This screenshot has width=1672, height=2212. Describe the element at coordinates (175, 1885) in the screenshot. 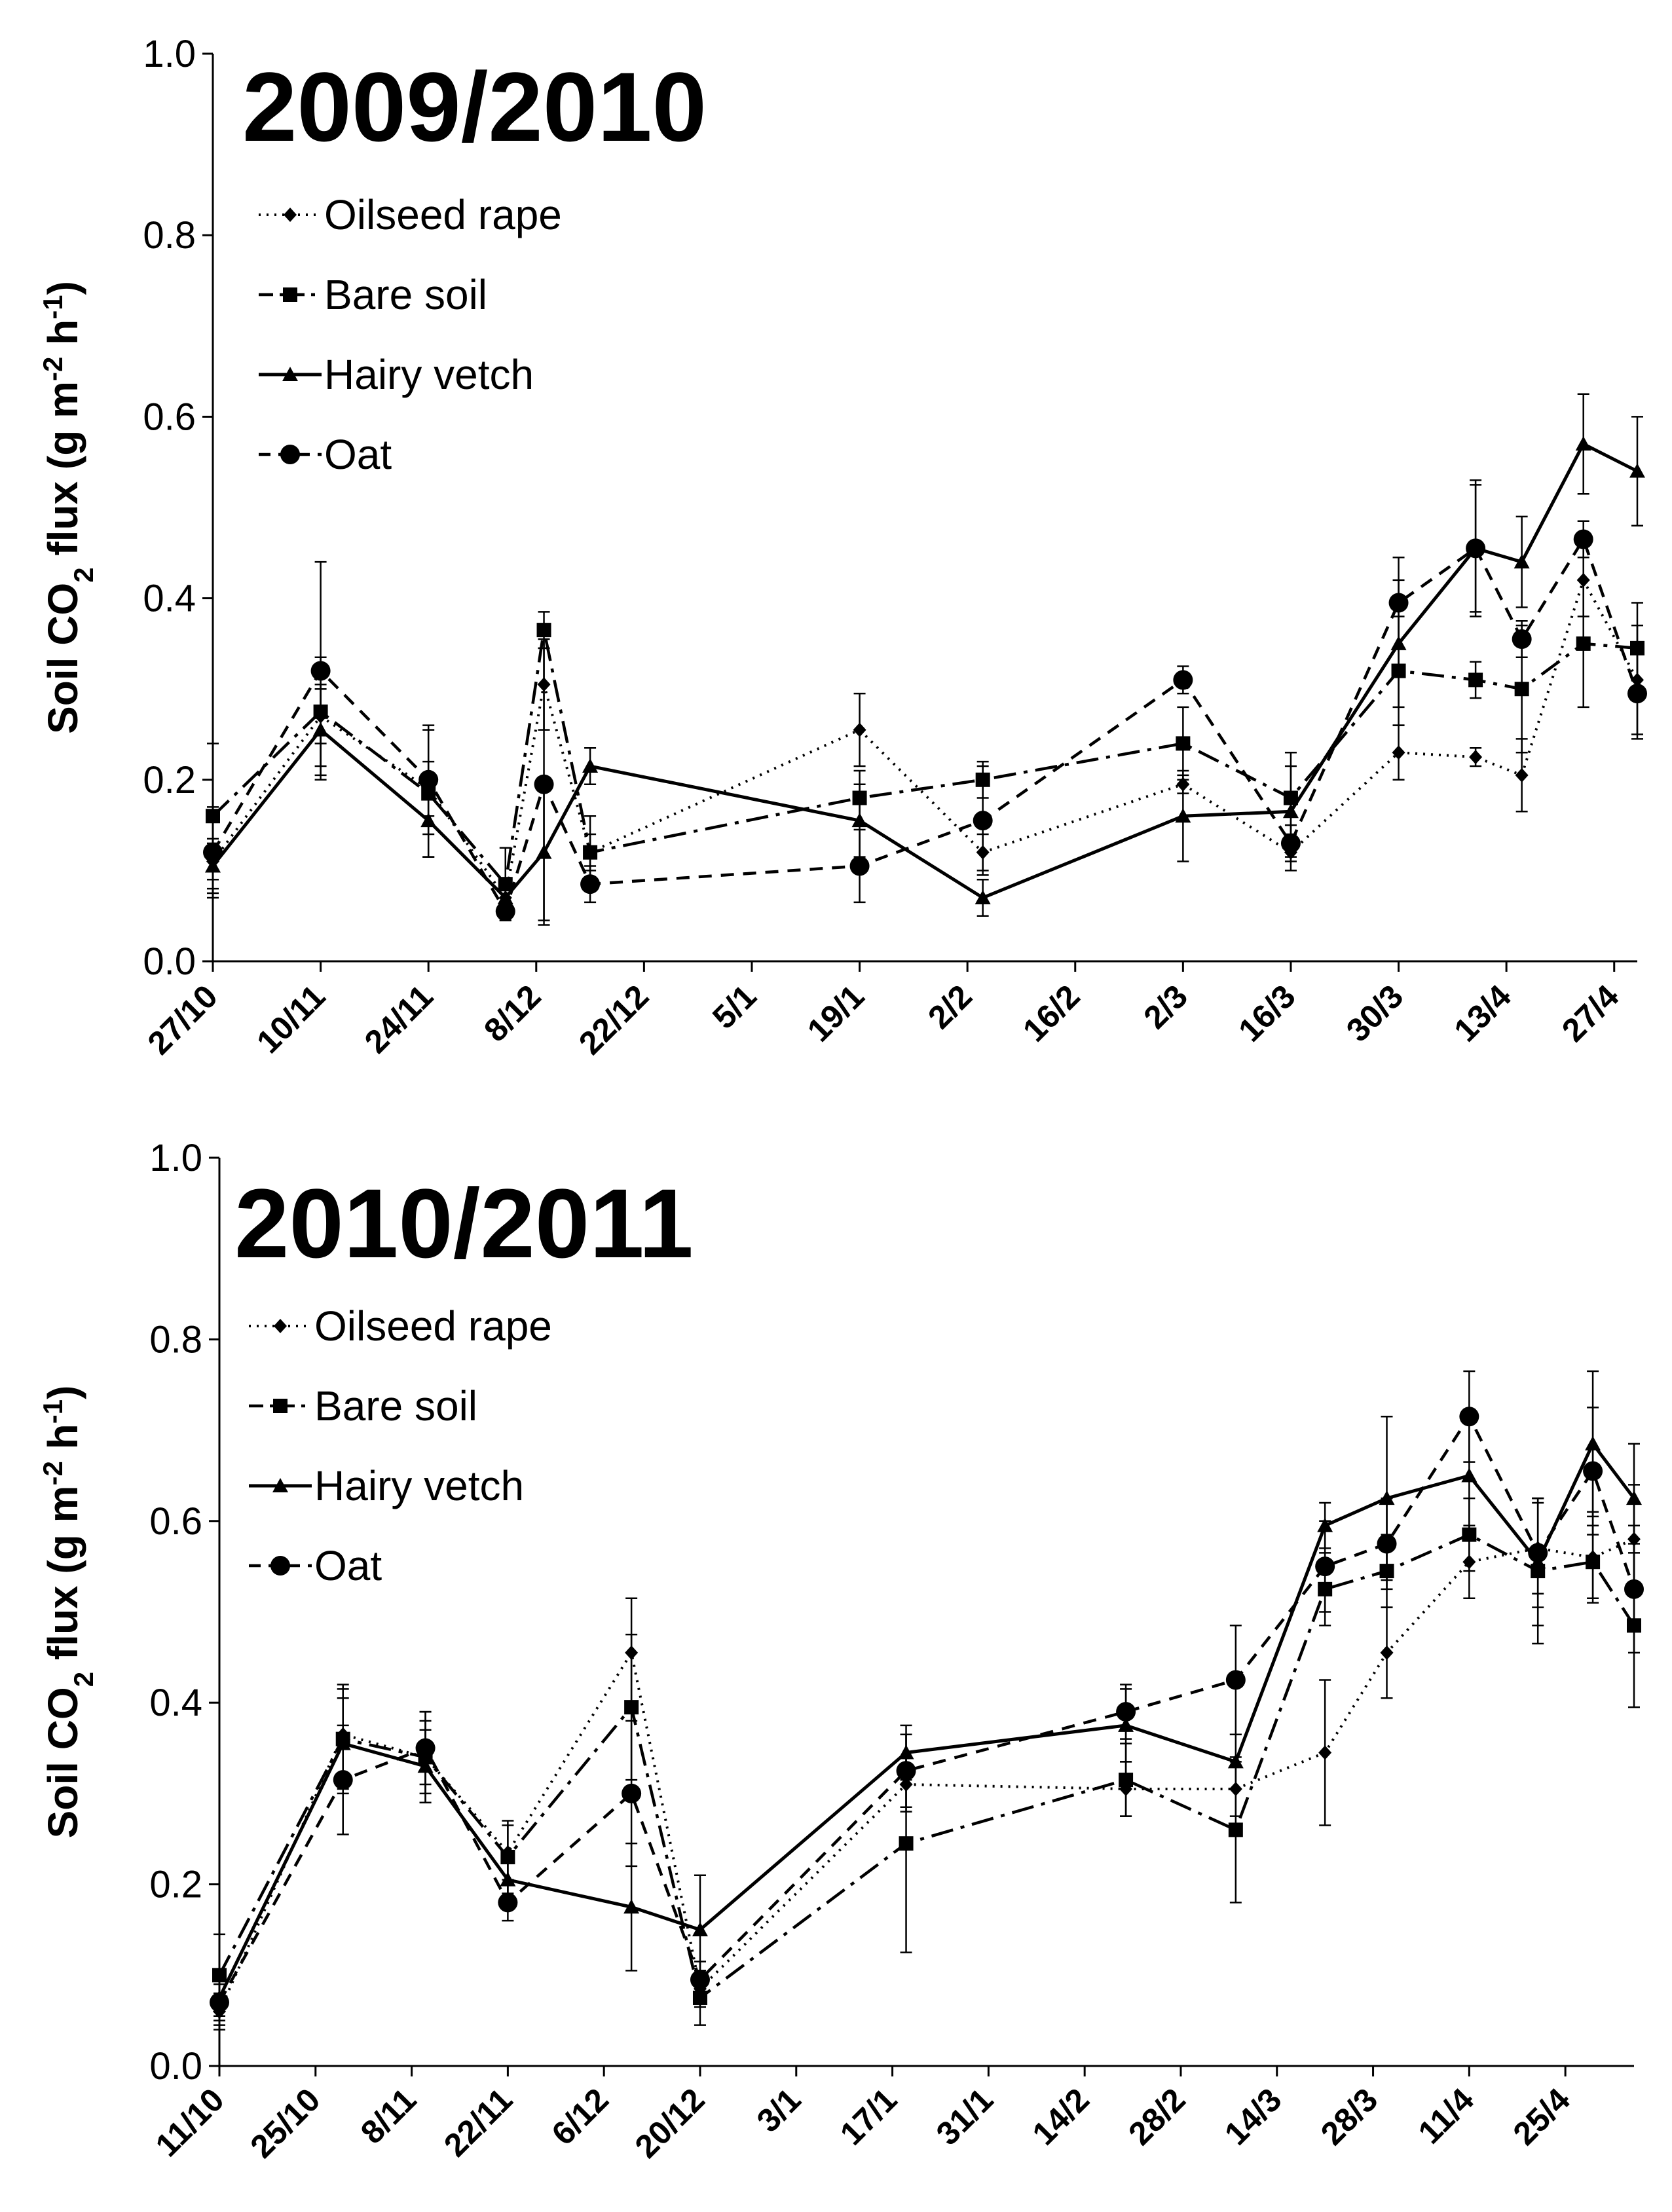

I see `y-tick-label: 0.2` at that location.